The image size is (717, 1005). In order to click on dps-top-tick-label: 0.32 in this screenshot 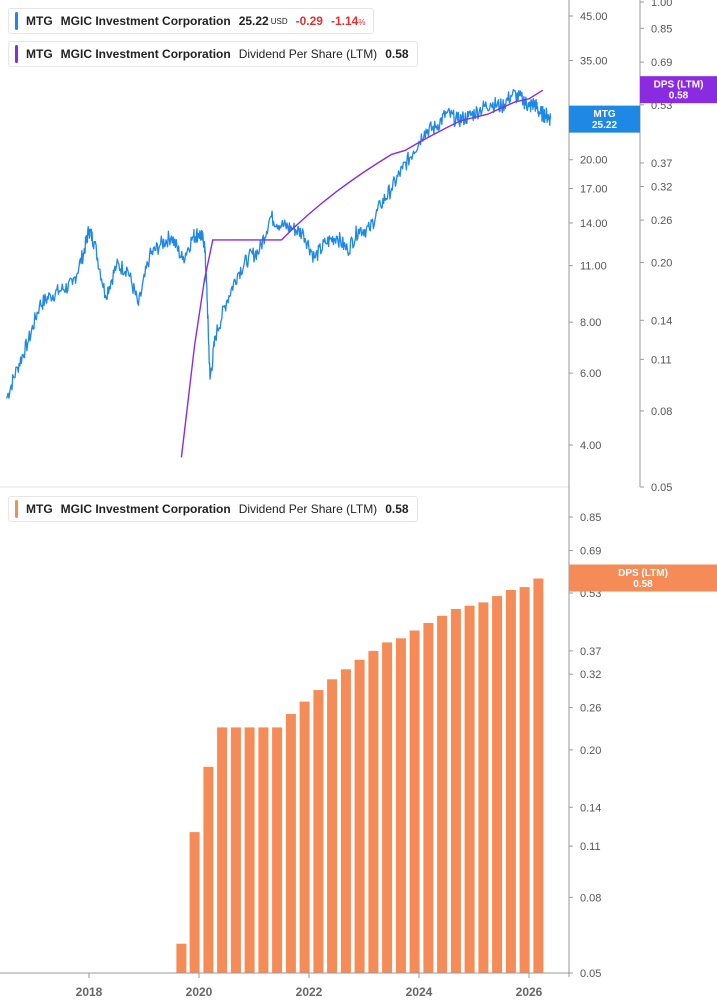, I will do `click(661, 187)`.